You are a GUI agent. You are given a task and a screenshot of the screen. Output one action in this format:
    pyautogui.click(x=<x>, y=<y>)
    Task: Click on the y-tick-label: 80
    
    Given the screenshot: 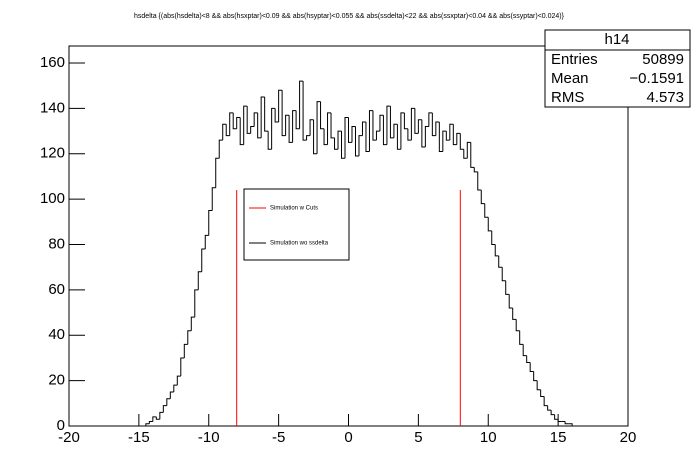 What is the action you would take?
    pyautogui.click(x=56, y=243)
    